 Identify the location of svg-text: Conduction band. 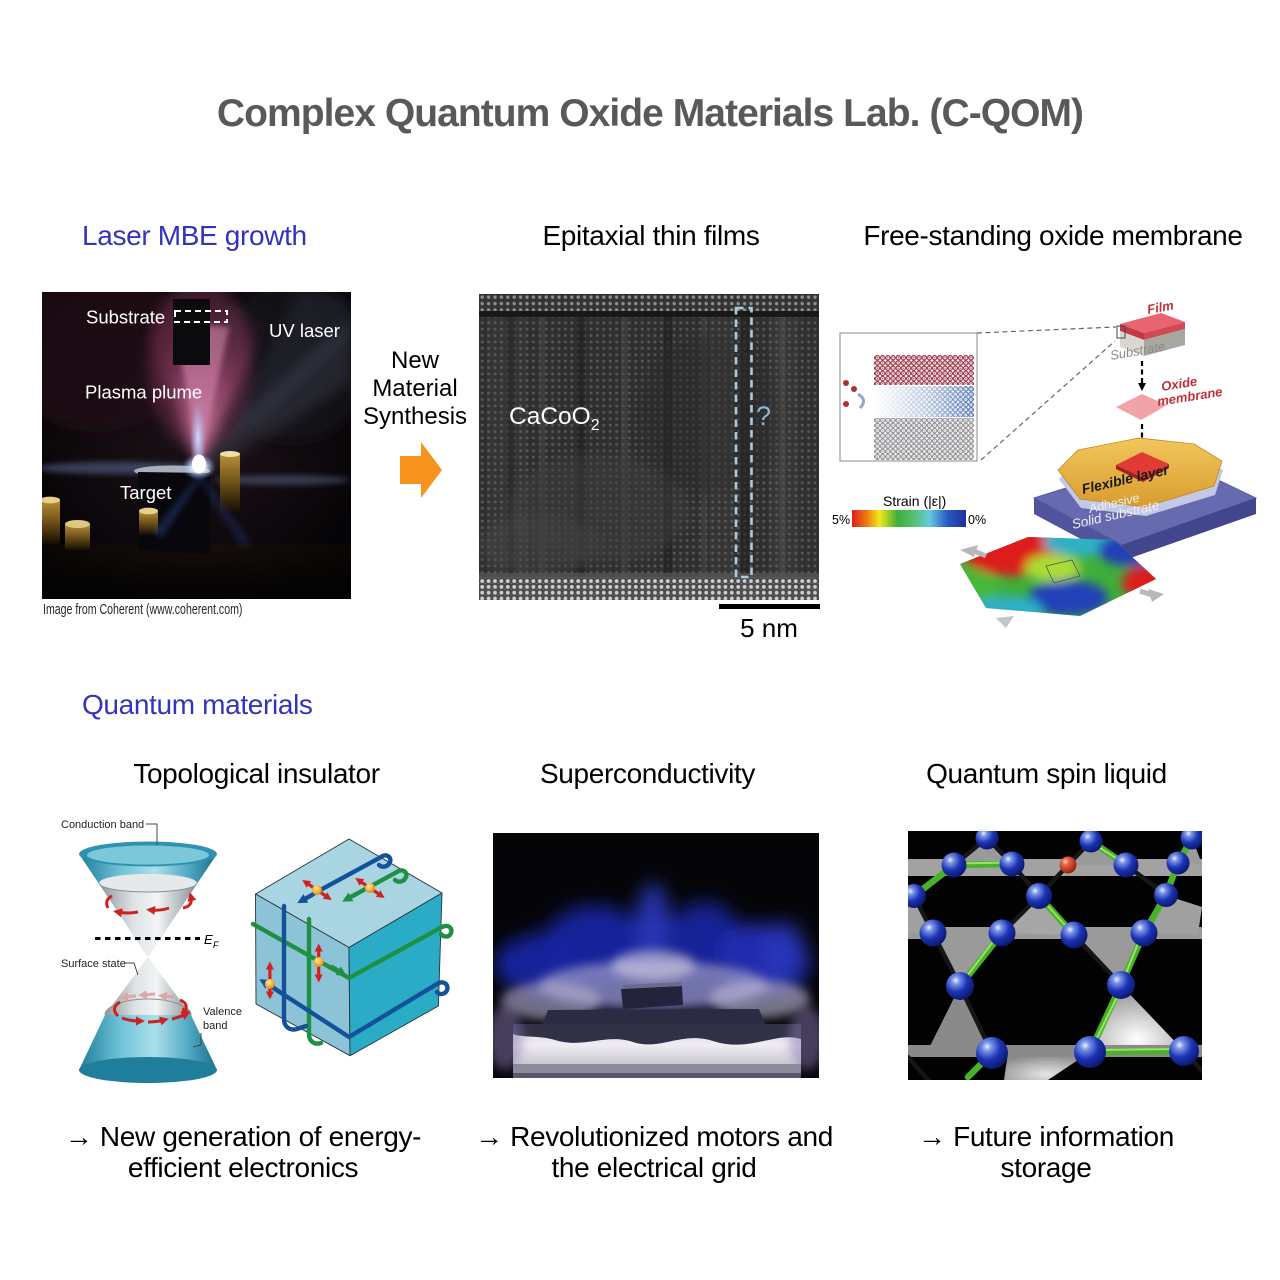
(102, 825).